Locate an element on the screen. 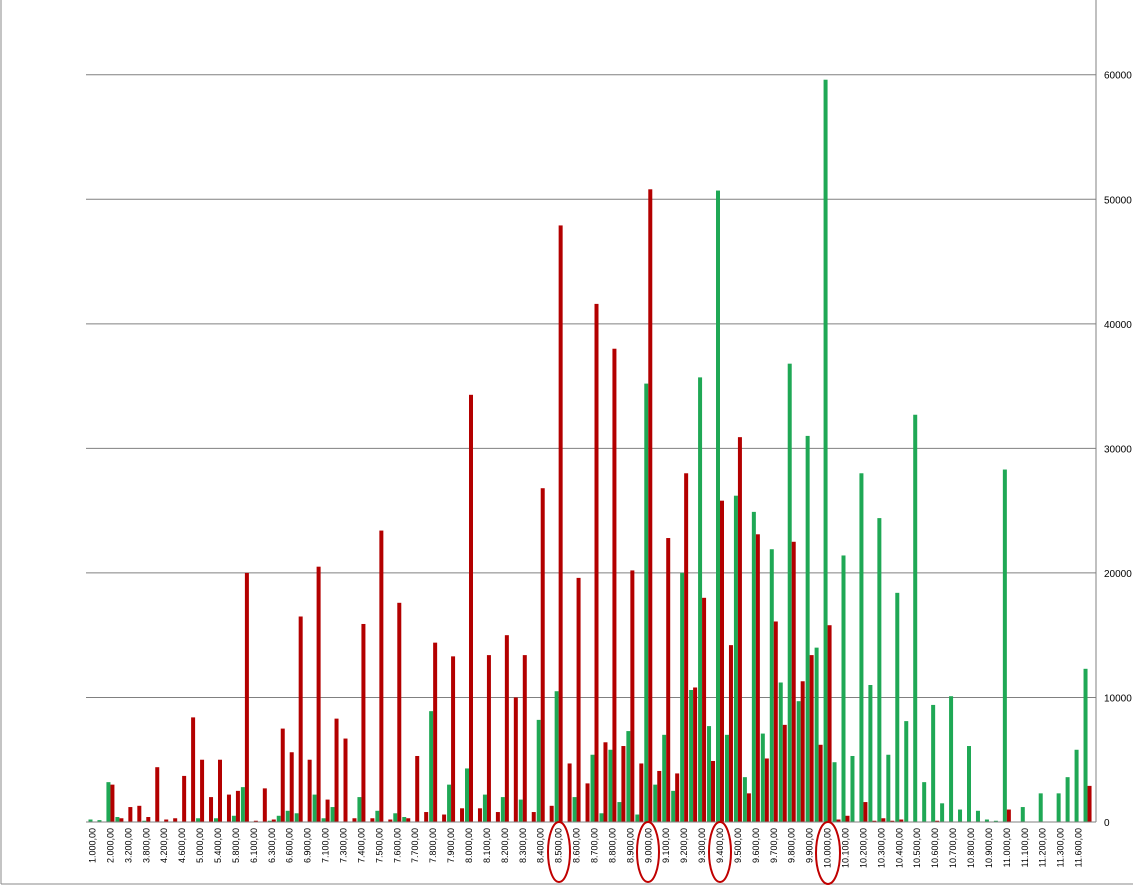  x-tick-label: 11.300,00 is located at coordinates (1061, 847).